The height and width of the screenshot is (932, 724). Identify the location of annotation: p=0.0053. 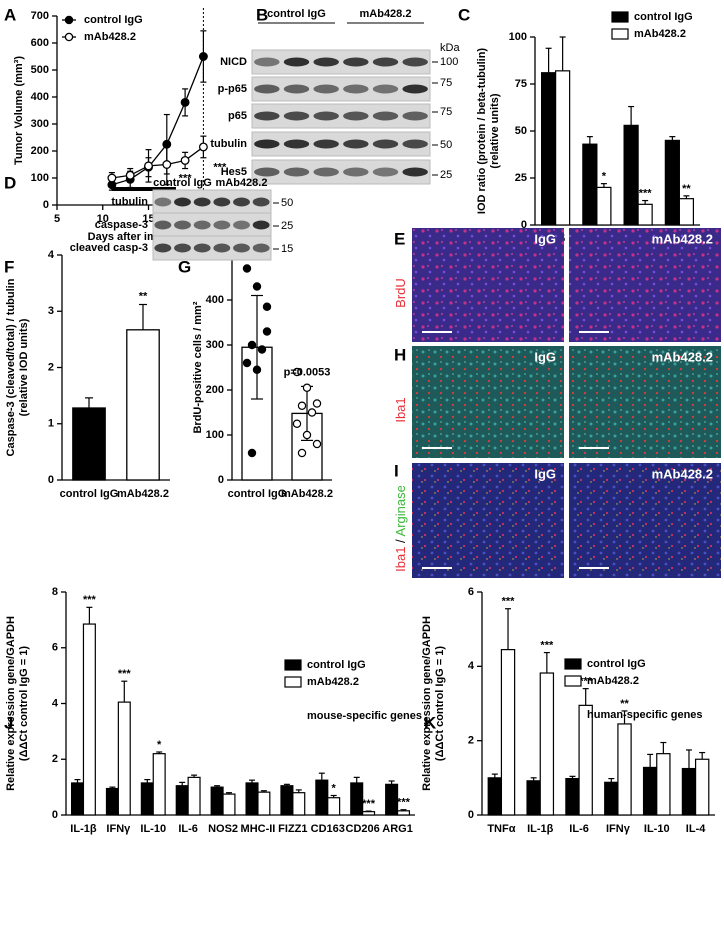
(307, 372).